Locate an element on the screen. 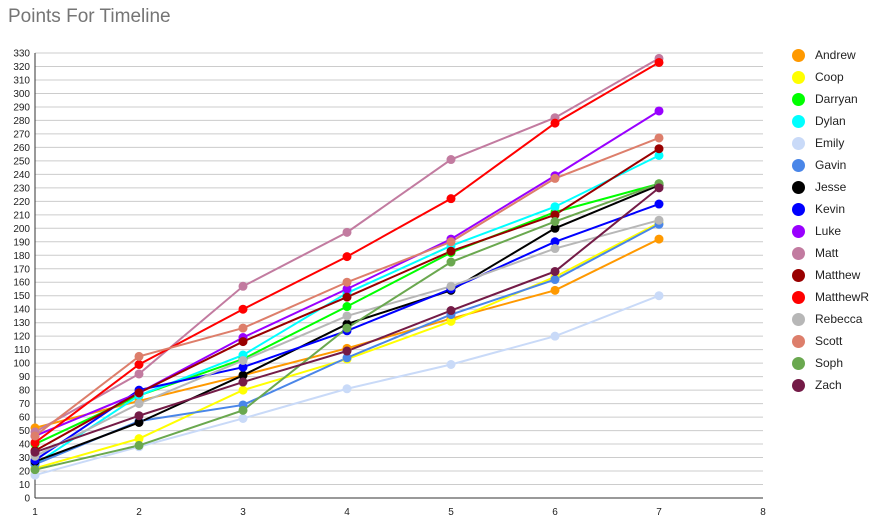  y-tick-label: 260 is located at coordinates (21, 148).